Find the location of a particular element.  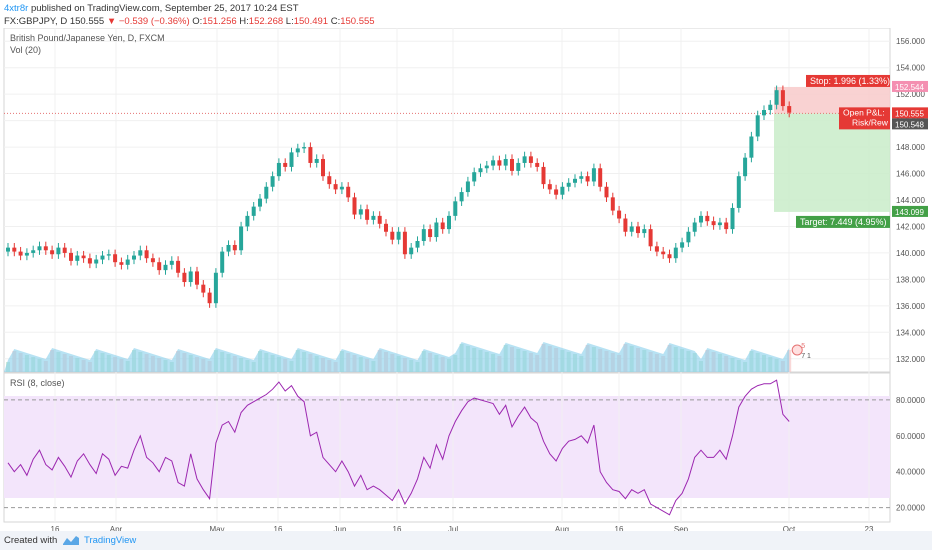

last-price: 150.555 is located at coordinates (87, 21).